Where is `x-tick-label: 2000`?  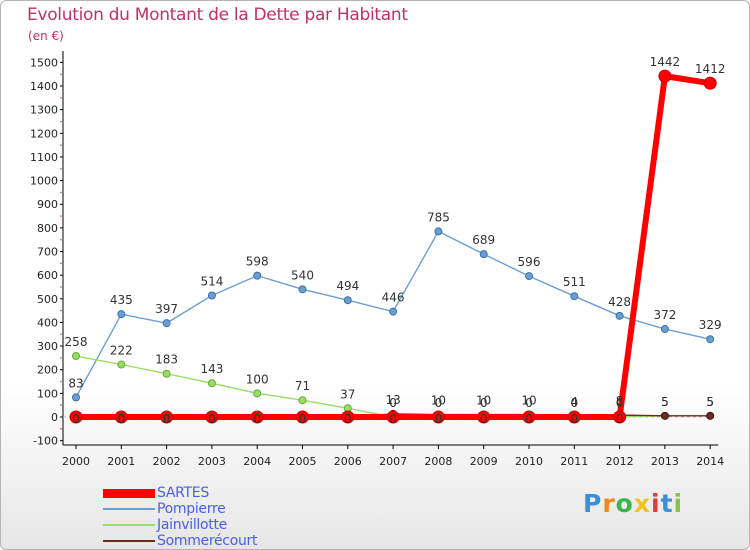
x-tick-label: 2000 is located at coordinates (76, 461).